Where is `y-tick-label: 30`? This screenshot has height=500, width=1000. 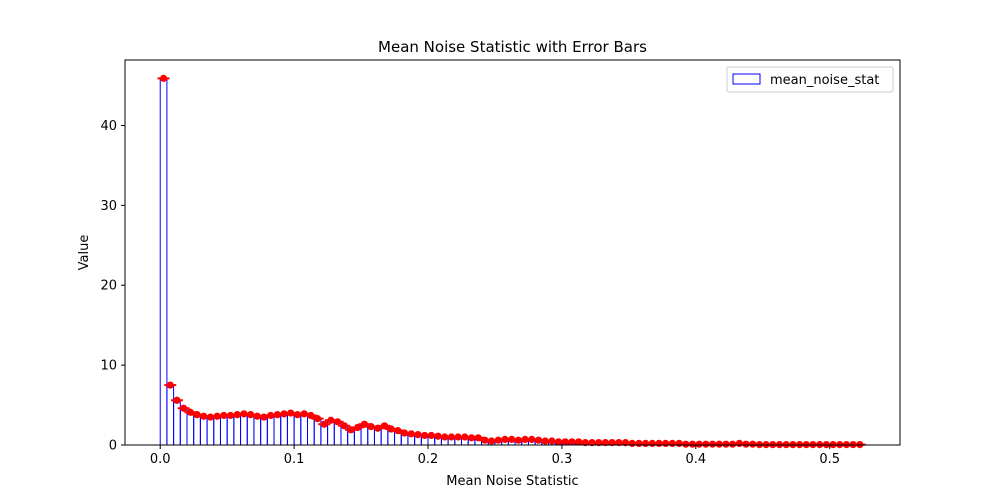
y-tick-label: 30 is located at coordinates (108, 206).